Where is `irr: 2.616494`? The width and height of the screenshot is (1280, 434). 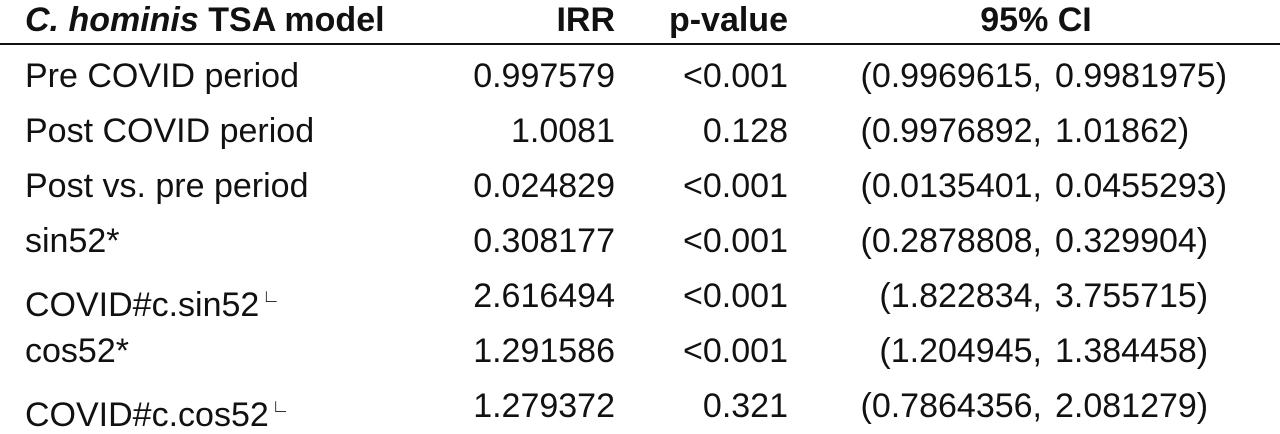
irr: 2.616494 is located at coordinates (544, 296).